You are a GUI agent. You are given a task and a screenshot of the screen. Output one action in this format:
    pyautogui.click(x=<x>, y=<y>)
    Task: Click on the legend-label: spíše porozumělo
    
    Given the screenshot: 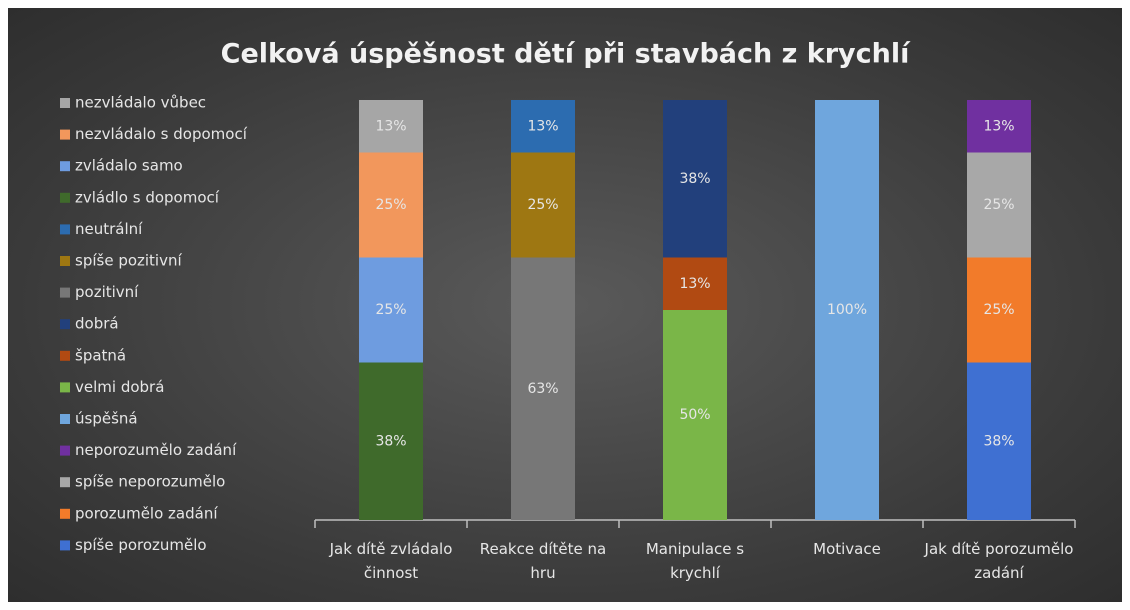 What is the action you would take?
    pyautogui.click(x=141, y=545)
    